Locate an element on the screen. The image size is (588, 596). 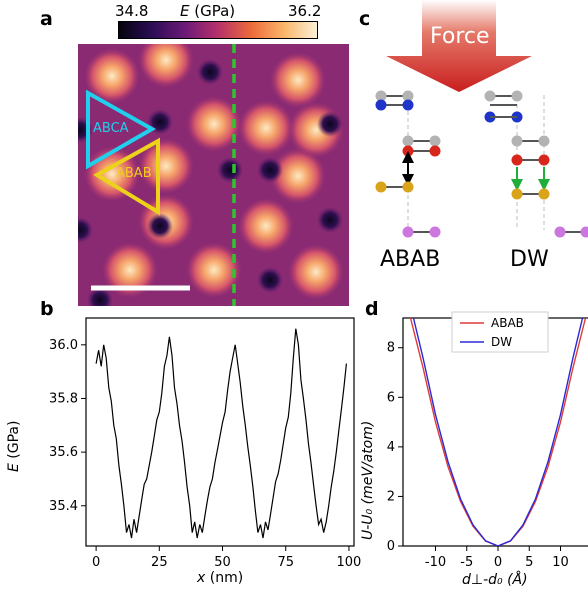
colorbar-max-label: 36.2 is located at coordinates (305, 11).